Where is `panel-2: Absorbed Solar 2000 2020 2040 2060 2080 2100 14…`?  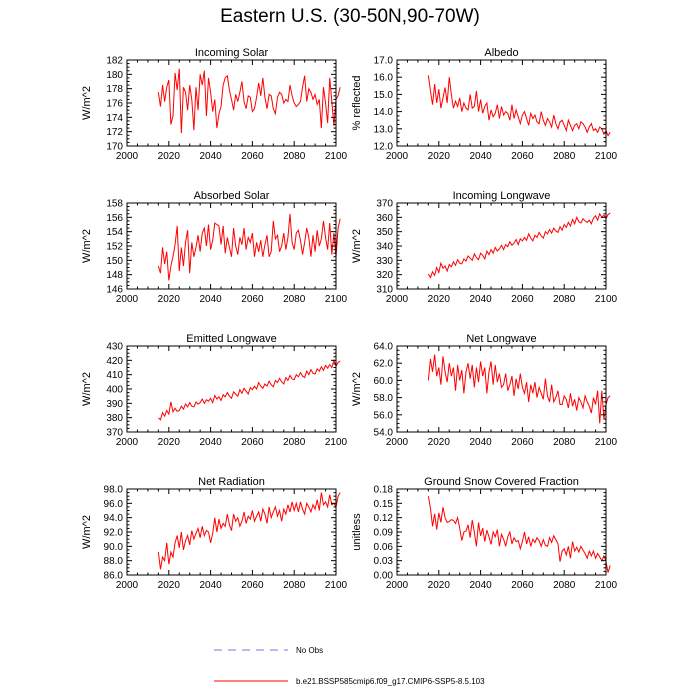
panel-2: Absorbed Solar 2000 2020 2040 2060 2080 2100 14… is located at coordinates (214, 247).